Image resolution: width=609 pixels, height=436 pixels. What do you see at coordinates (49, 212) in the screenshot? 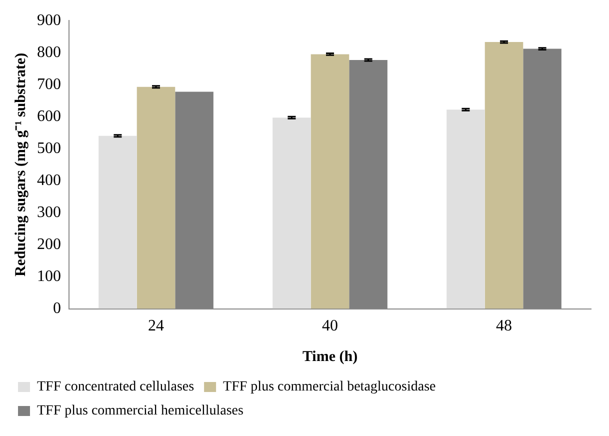
I see `y-tick-label: 300` at bounding box center [49, 212].